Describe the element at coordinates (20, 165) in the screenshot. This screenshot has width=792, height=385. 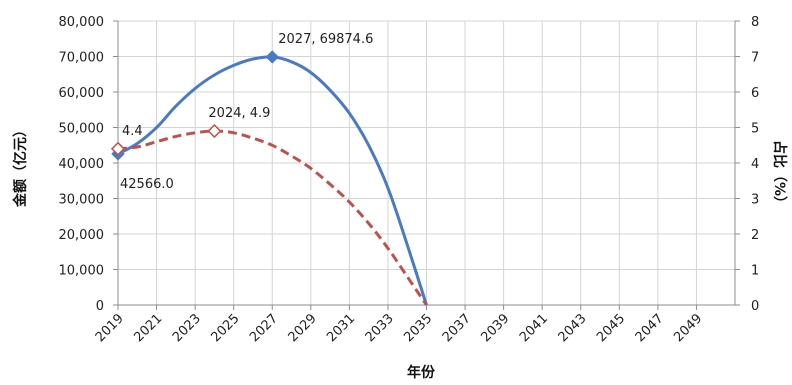
I see `y-axis-title-left: 金额（亿元）` at that location.